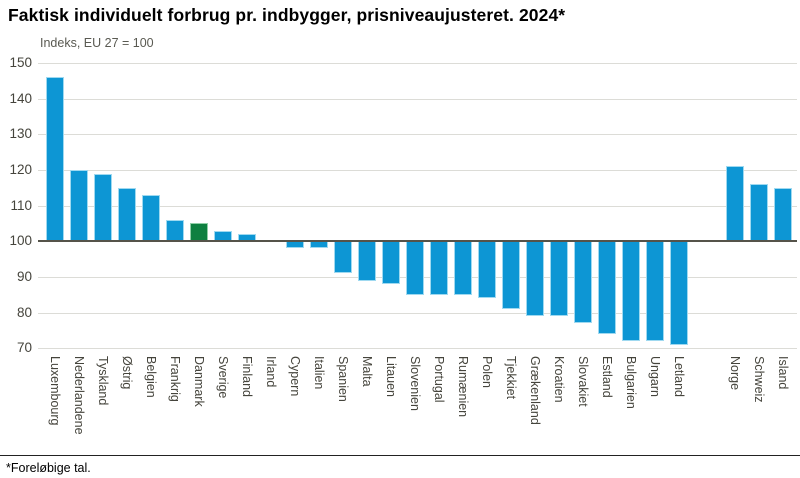 This screenshot has height=478, width=800. I want to click on bar-schweiz, so click(759, 213).